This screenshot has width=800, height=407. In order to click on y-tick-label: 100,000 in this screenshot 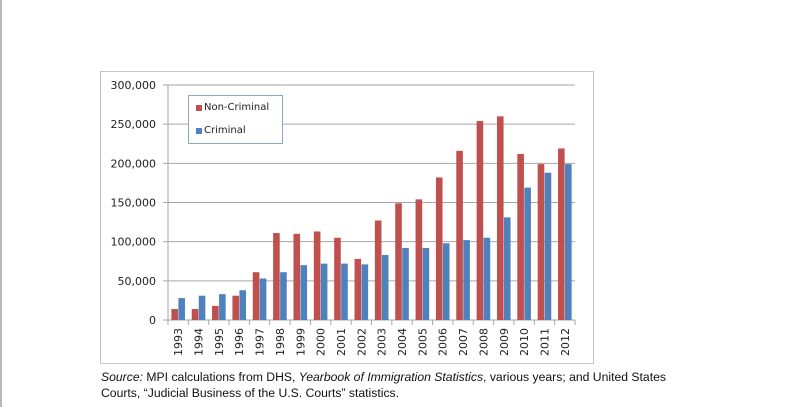, I will do `click(134, 242)`.